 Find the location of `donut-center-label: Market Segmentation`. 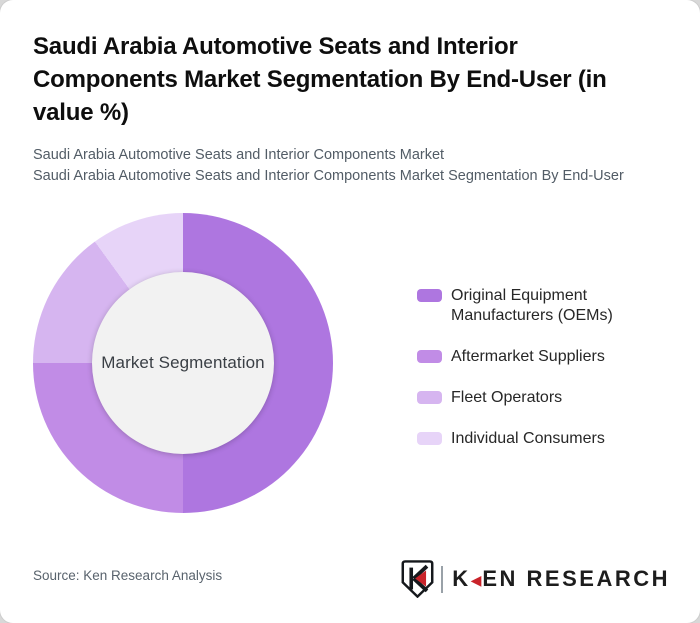

donut-center-label: Market Segmentation is located at coordinates (183, 362).